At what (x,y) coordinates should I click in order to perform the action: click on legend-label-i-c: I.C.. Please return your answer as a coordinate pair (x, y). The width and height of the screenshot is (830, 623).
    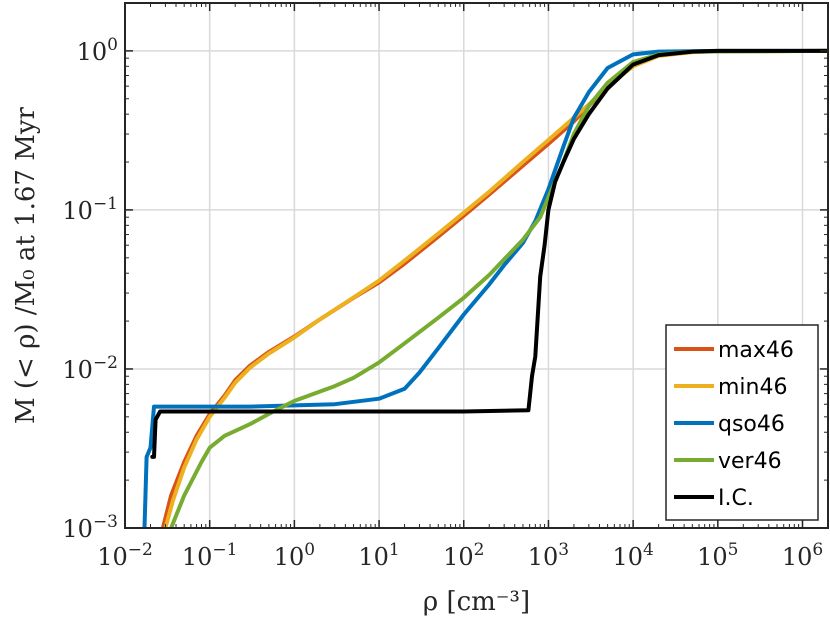
    Looking at the image, I should click on (736, 498).